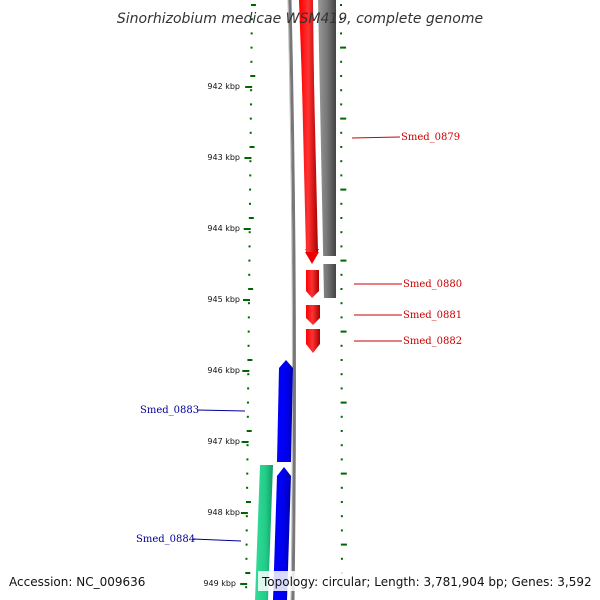 The height and width of the screenshot is (600, 600). What do you see at coordinates (330, 260) in the screenshot?
I see `feature-grey-gap` at bounding box center [330, 260].